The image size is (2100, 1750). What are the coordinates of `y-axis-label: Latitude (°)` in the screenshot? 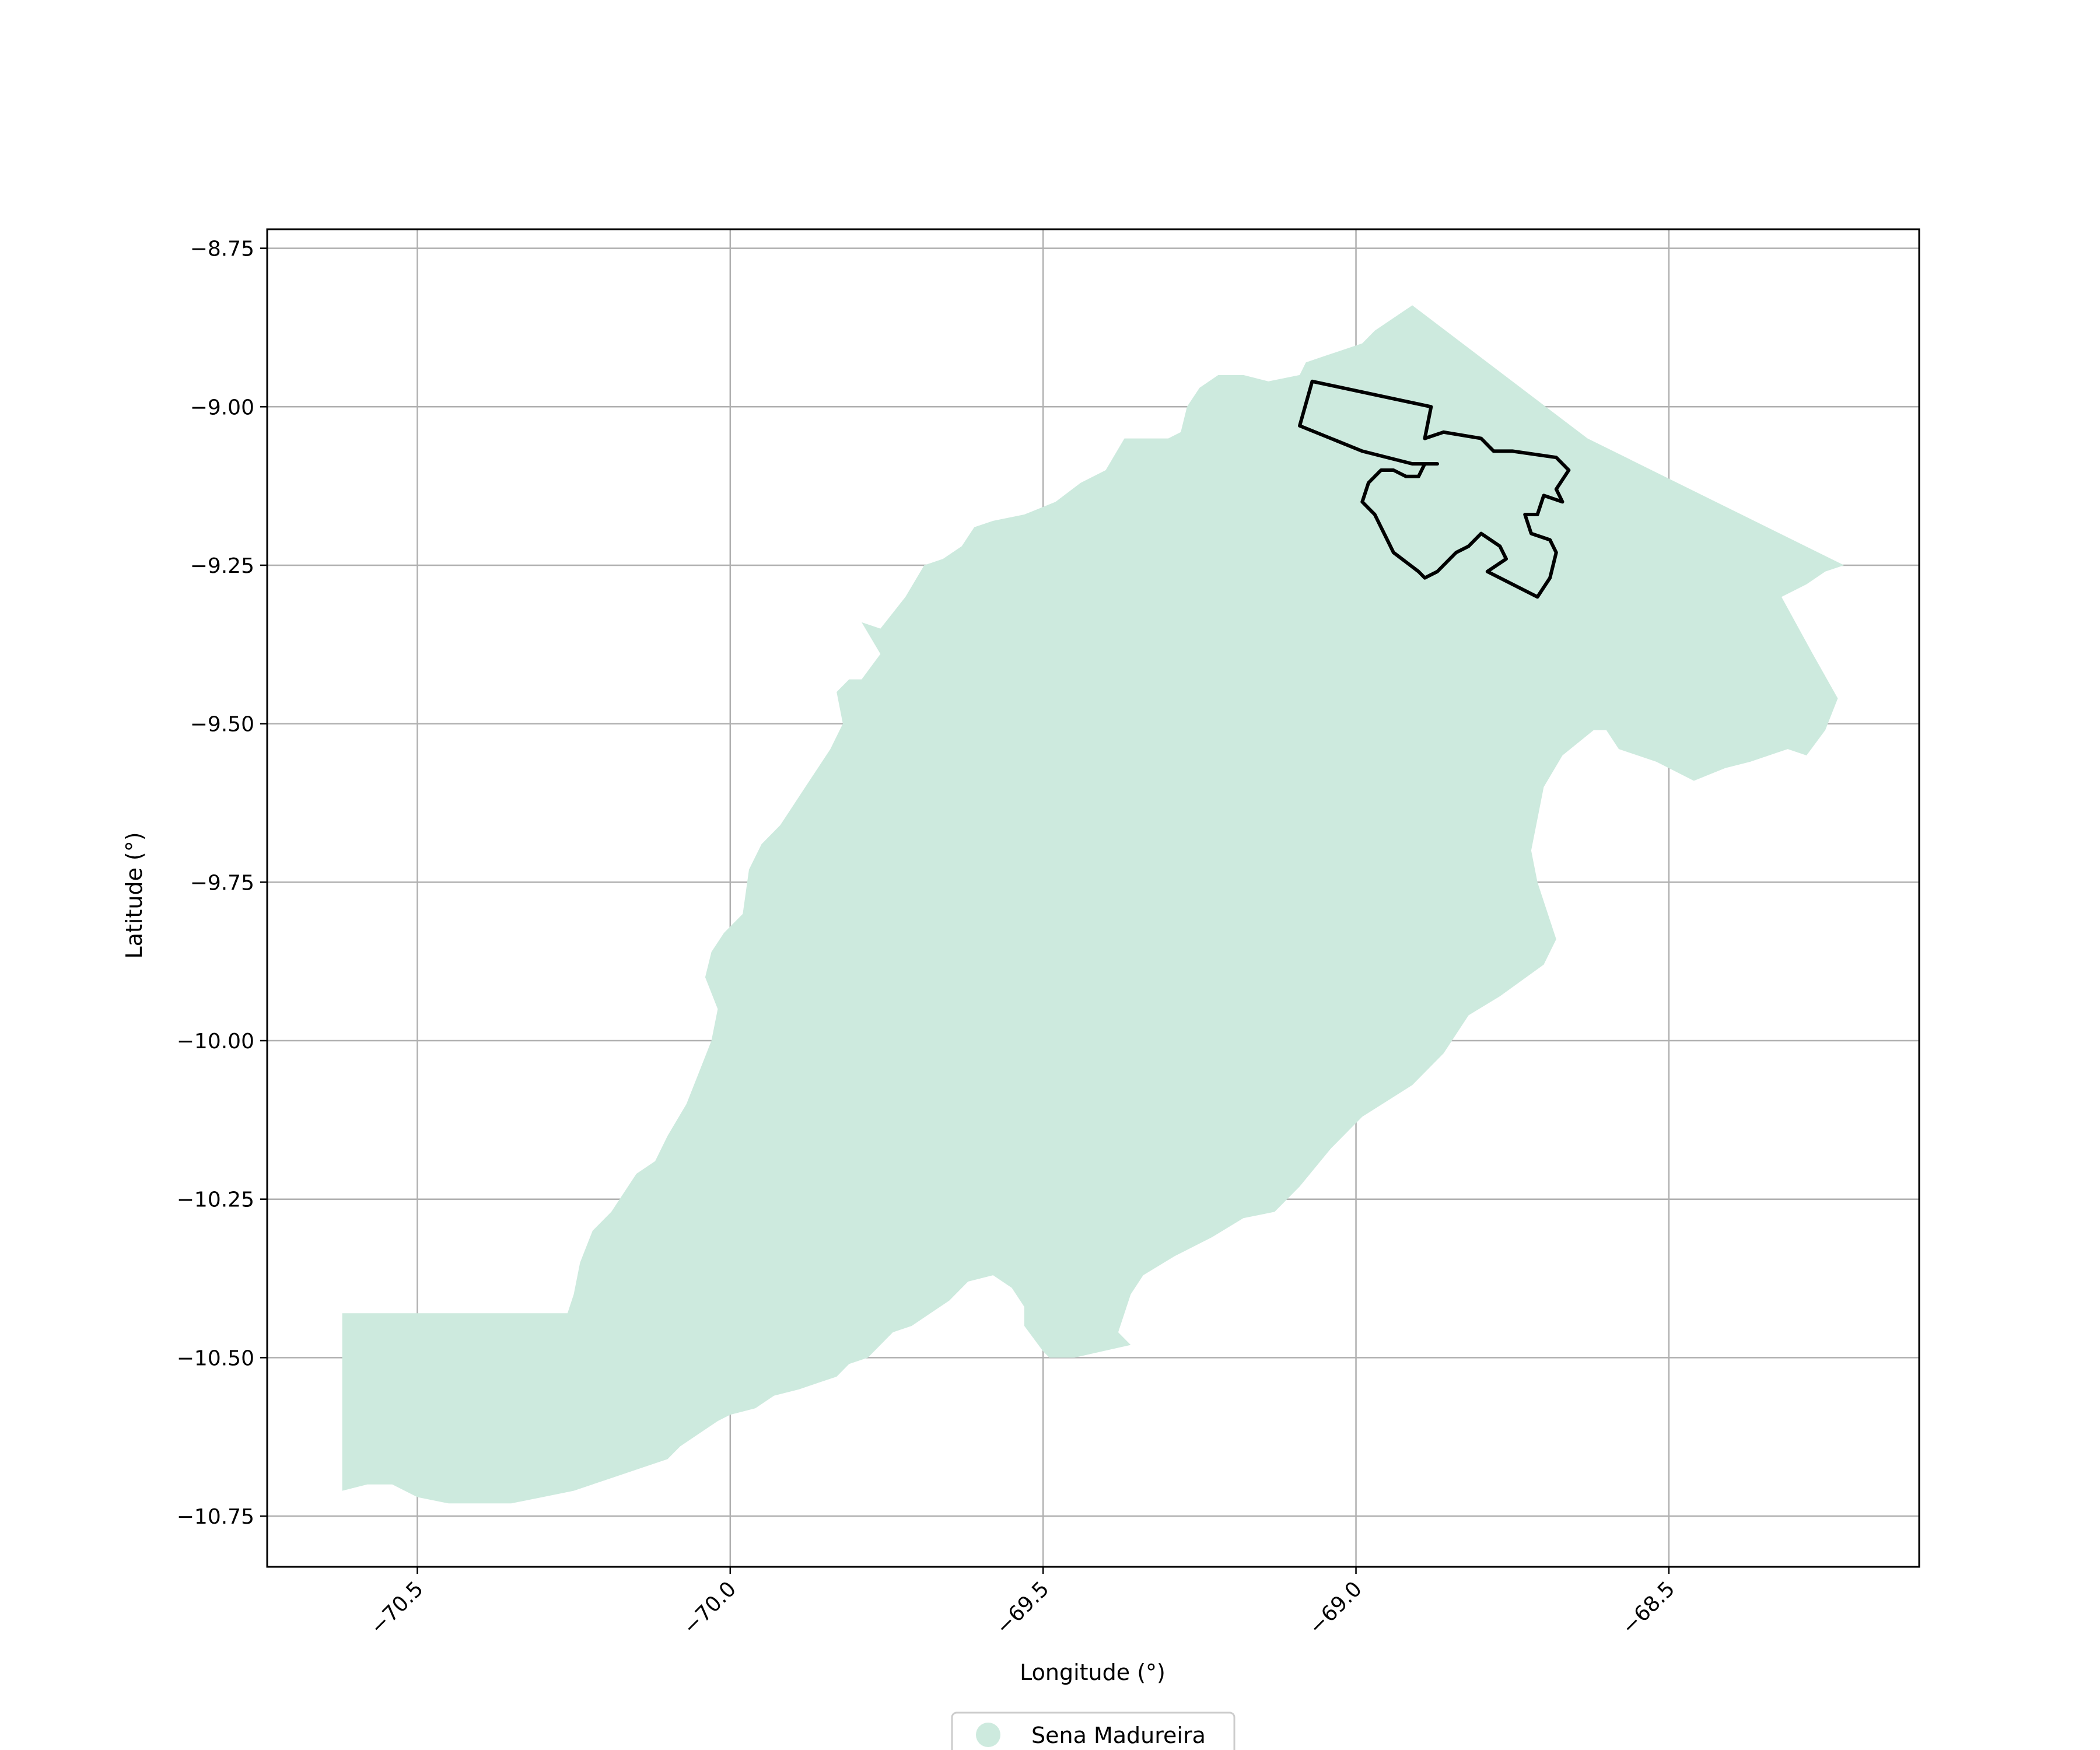 It's located at (134, 895).